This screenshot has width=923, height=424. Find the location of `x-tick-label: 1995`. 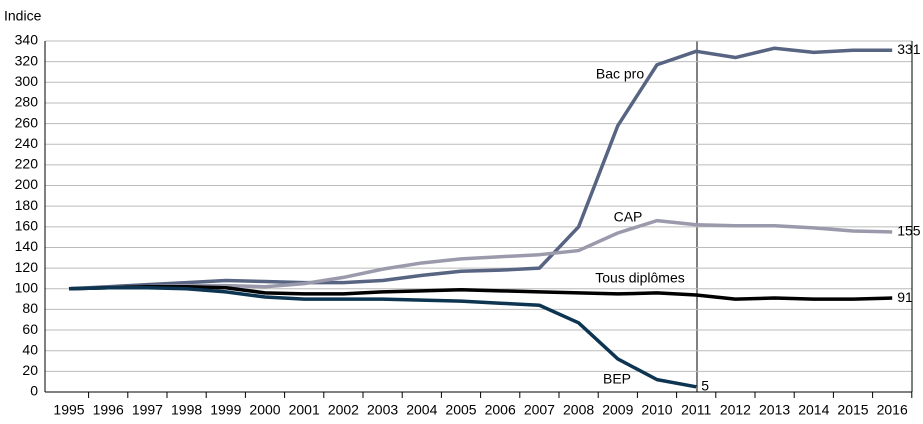

x-tick-label: 1995 is located at coordinates (68, 410).